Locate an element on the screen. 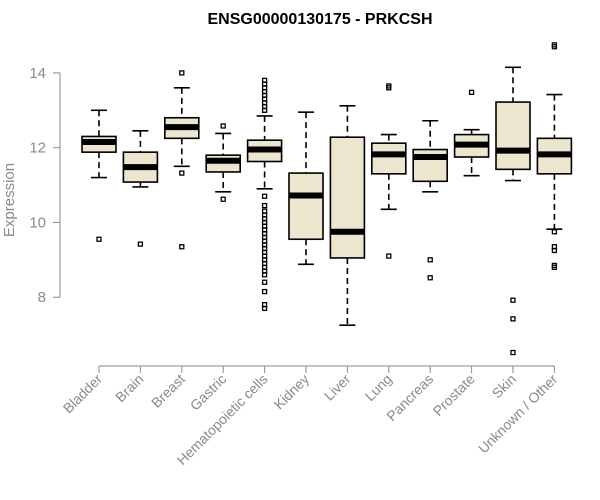 This screenshot has height=500, width=600. x-tick-label: Kidney is located at coordinates (292, 392).